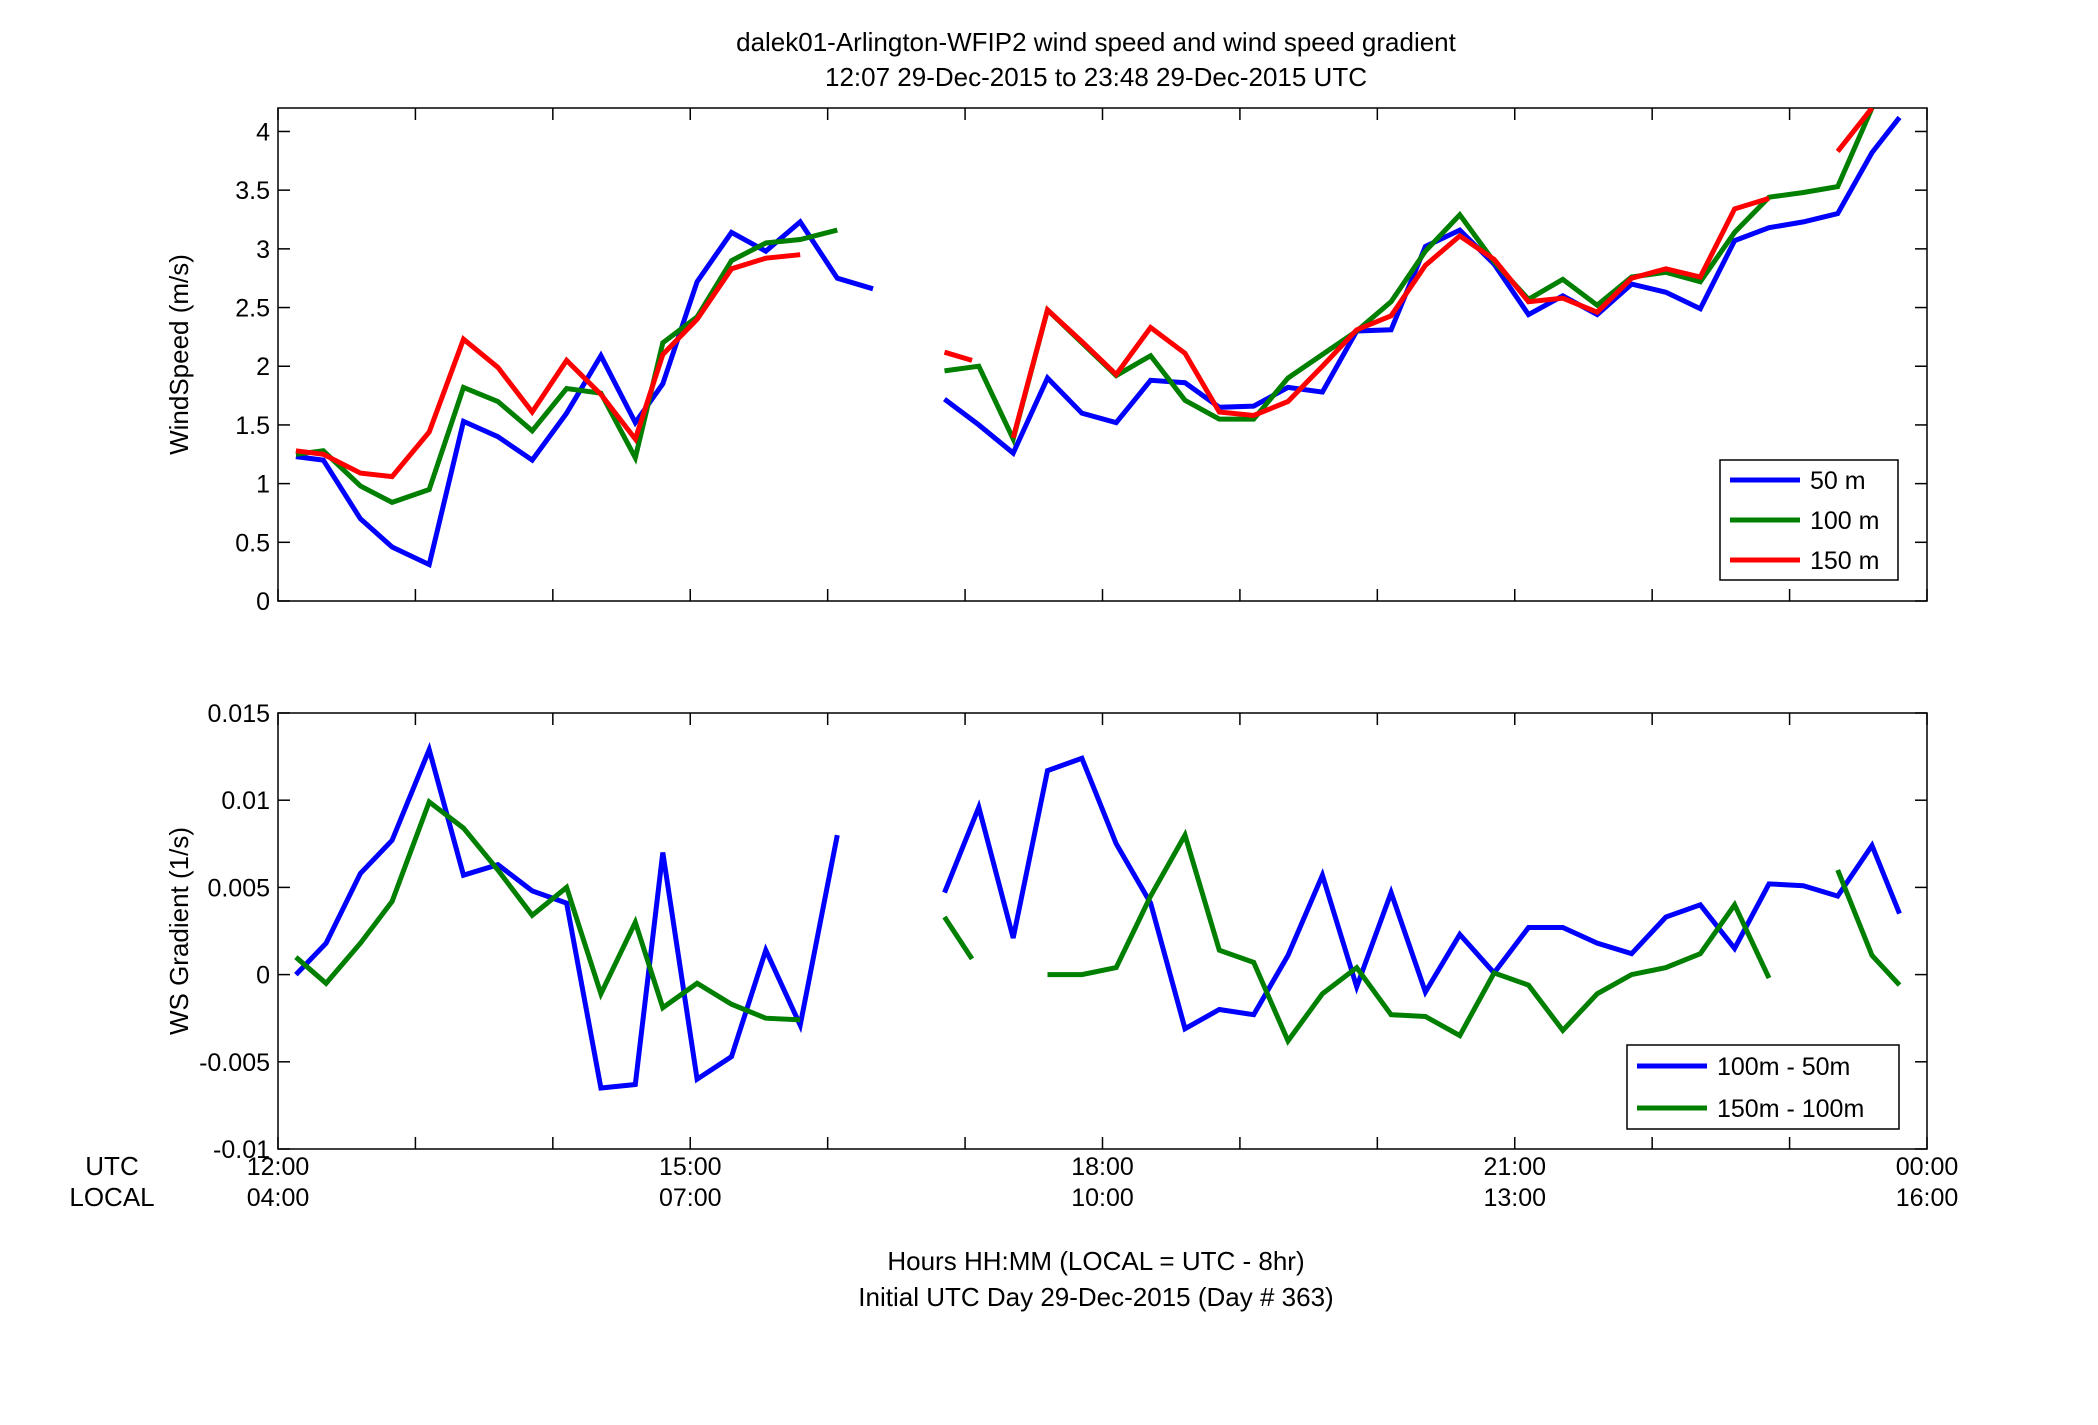 This screenshot has width=2098, height=1425. I want to click on windspeed-legend-label: 100 m, so click(1844, 521).